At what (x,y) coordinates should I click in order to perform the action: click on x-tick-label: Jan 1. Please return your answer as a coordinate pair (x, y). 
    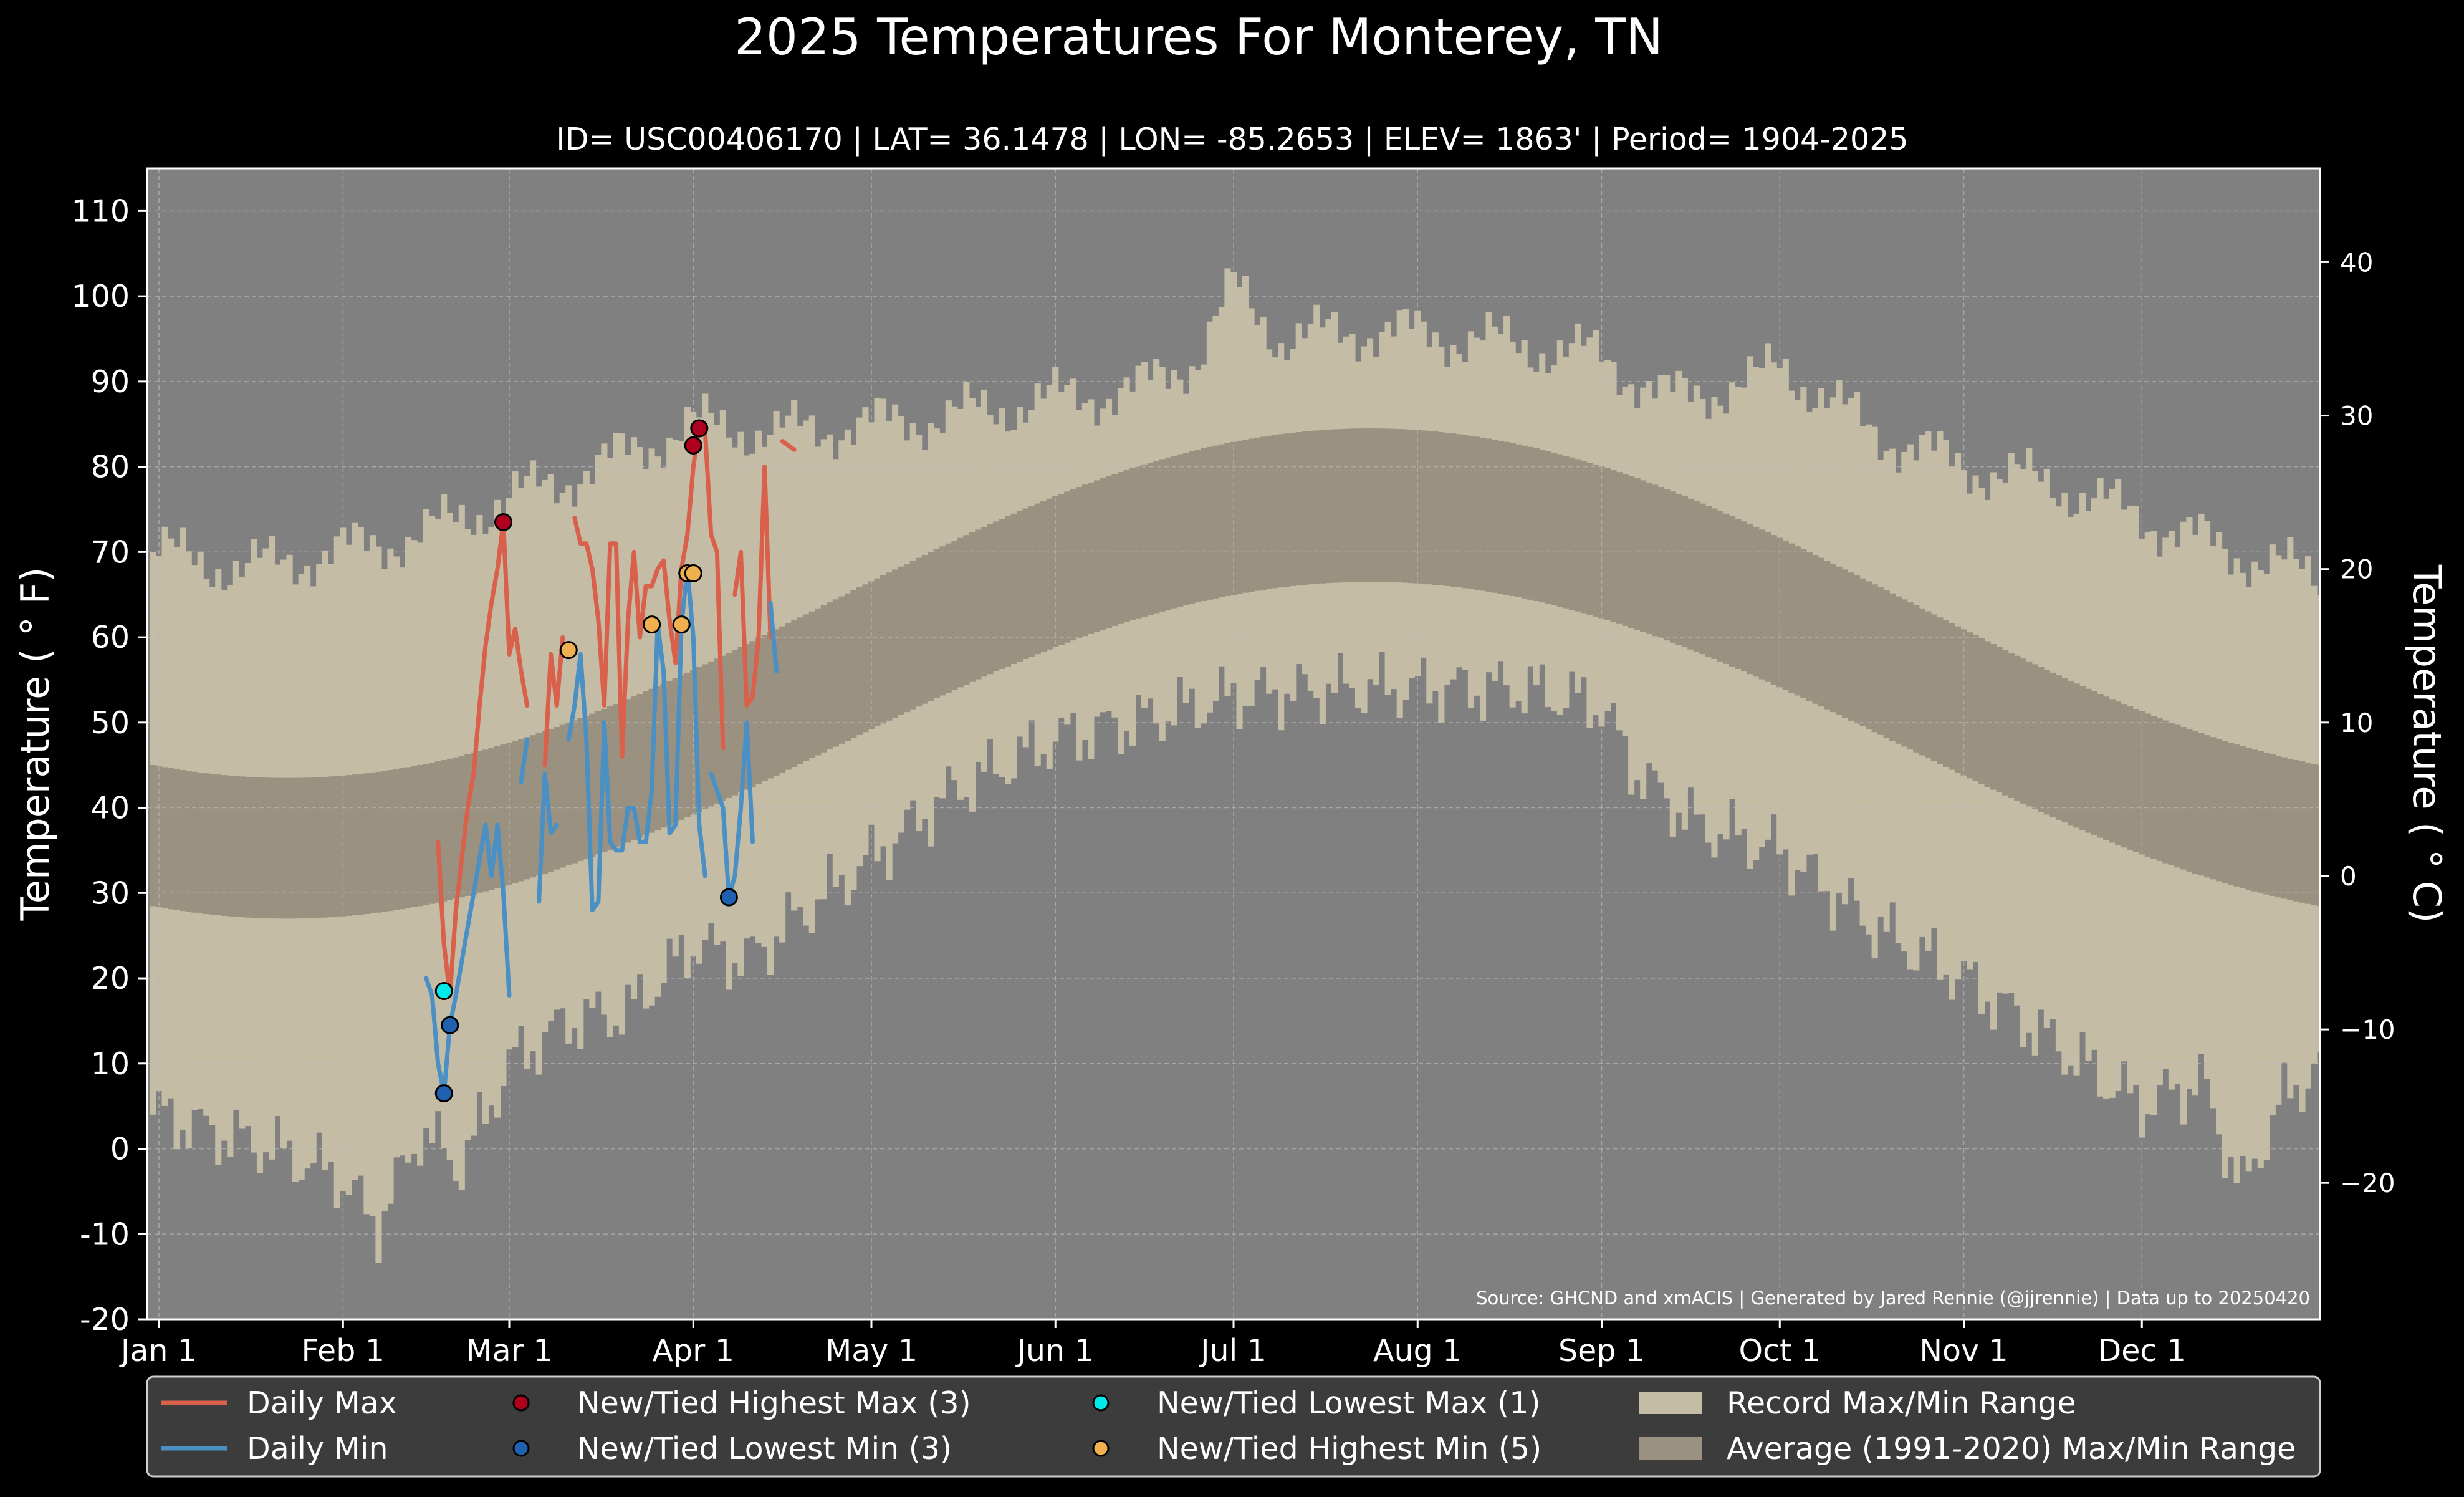
    Looking at the image, I should click on (158, 1351).